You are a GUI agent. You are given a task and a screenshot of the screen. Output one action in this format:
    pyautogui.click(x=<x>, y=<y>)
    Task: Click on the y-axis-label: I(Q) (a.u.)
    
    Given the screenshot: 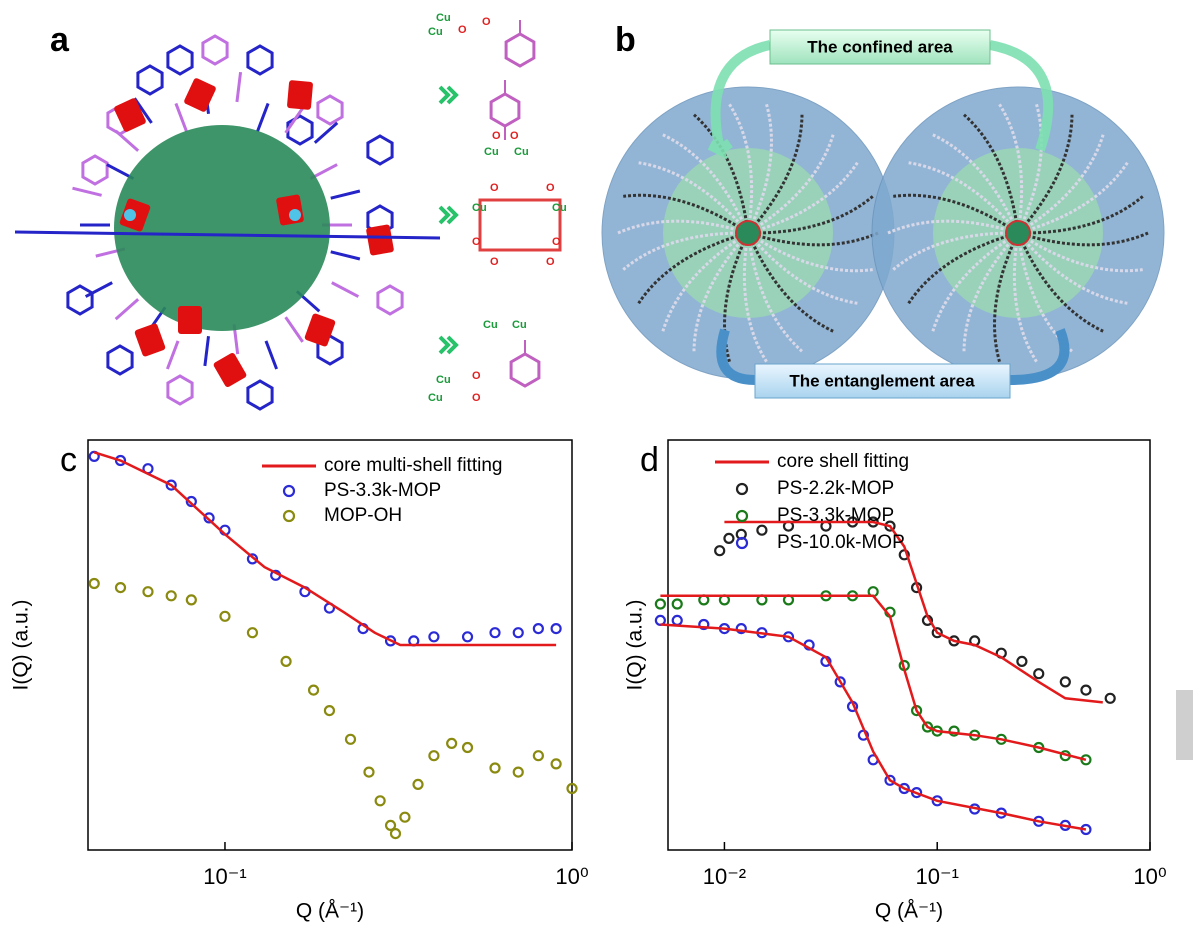 What is the action you would take?
    pyautogui.click(x=635, y=644)
    